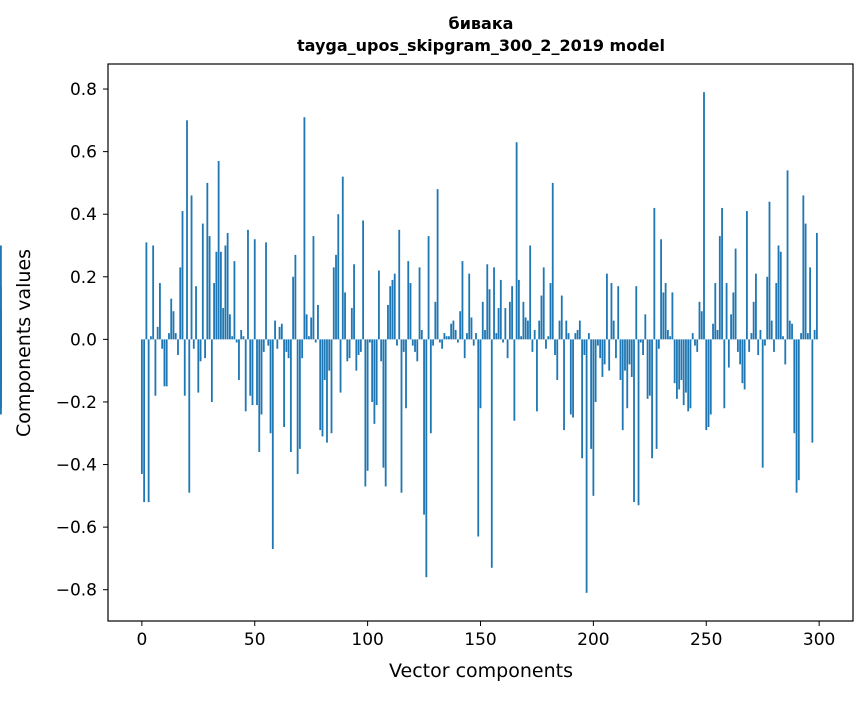 The image size is (867, 701). I want to click on x-tick-label: 200, so click(593, 640).